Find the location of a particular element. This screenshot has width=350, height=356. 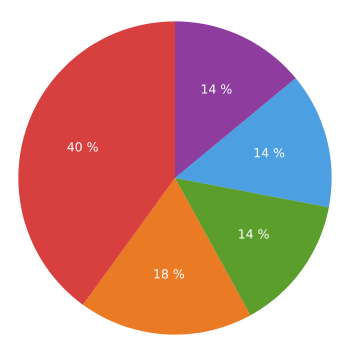

data-label: 18 % is located at coordinates (169, 274).